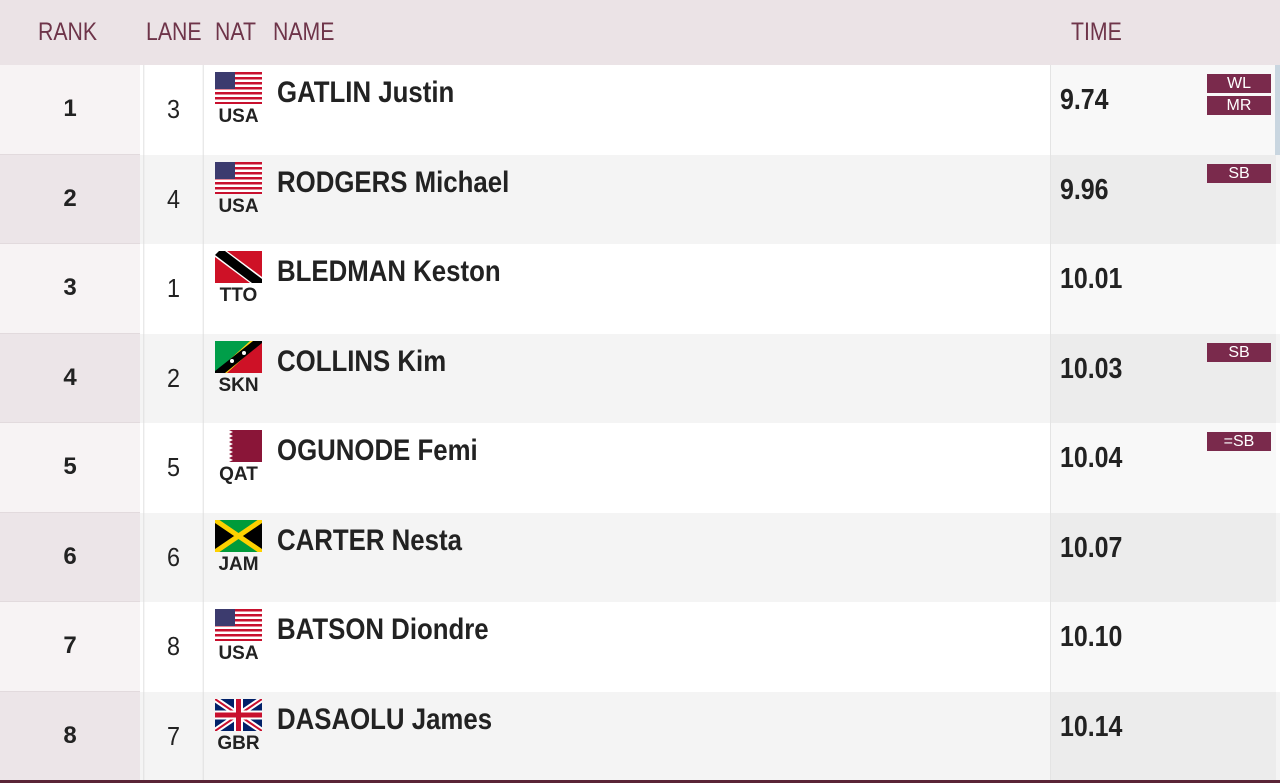  What do you see at coordinates (377, 450) in the screenshot?
I see `athlete-name: OGUNODE Femi` at bounding box center [377, 450].